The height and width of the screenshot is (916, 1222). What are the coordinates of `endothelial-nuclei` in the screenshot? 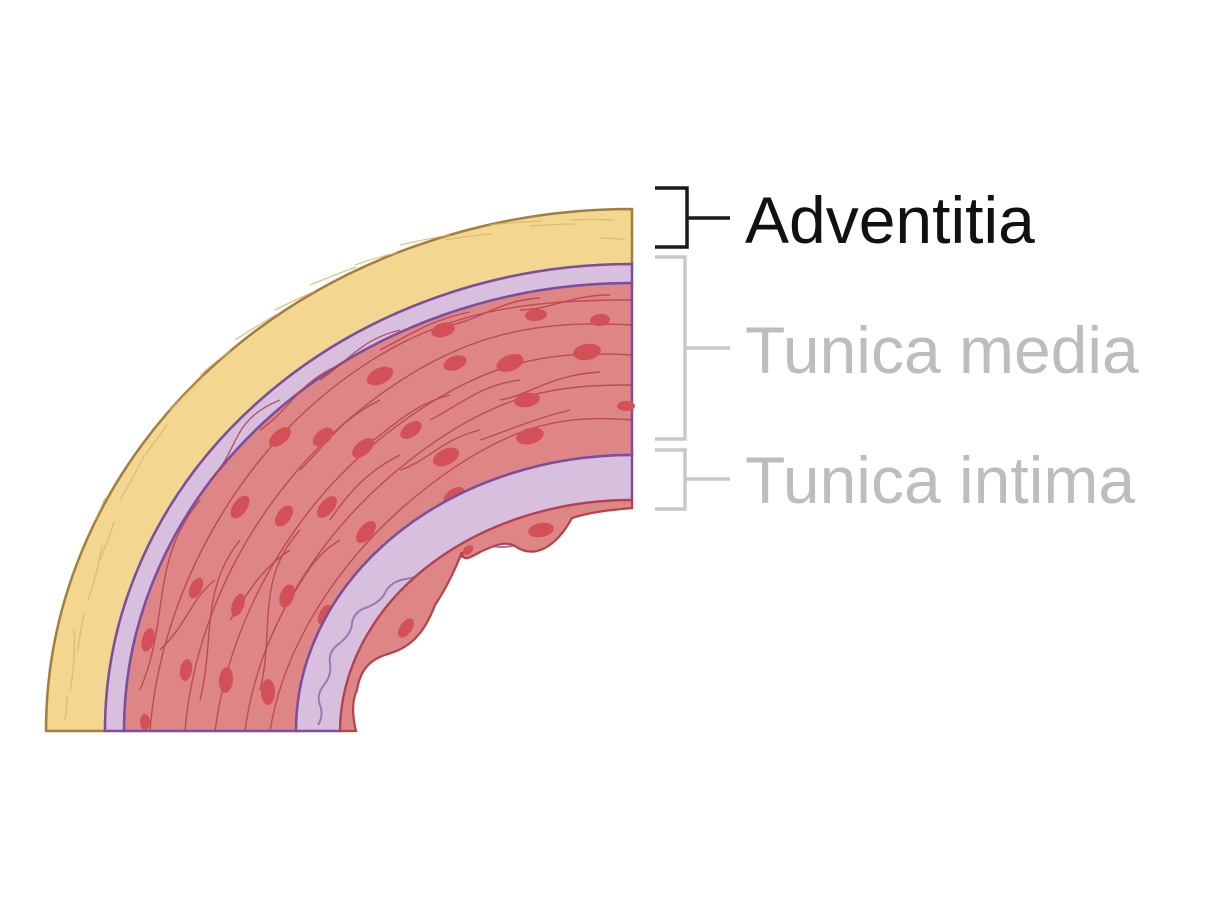 It's located at (476, 580).